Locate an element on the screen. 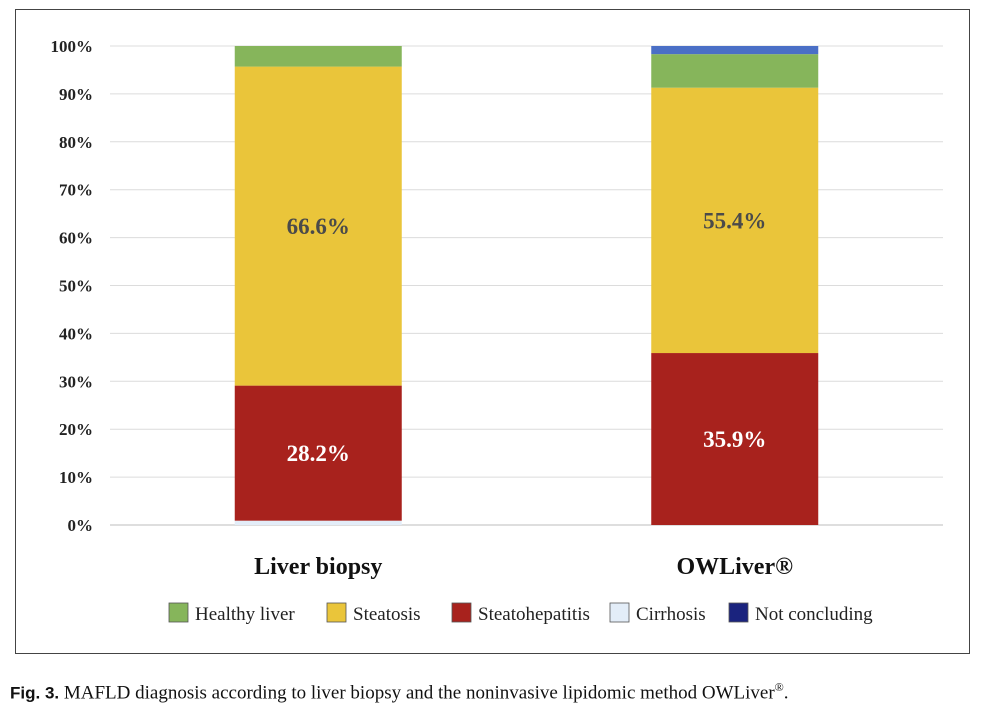 The height and width of the screenshot is (719, 984). y-tick-label: 90% is located at coordinates (76, 94).